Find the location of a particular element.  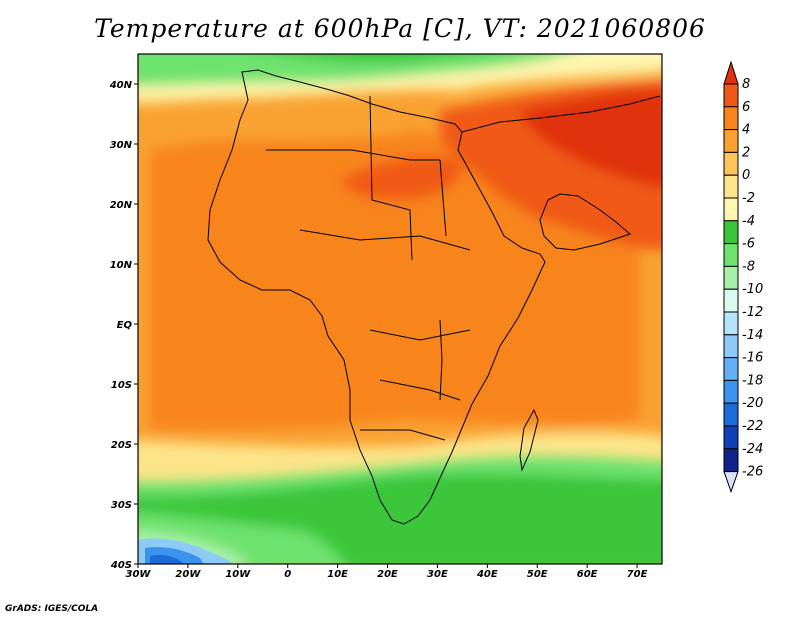

lat-tick-label: 20N is located at coordinates (121, 205).